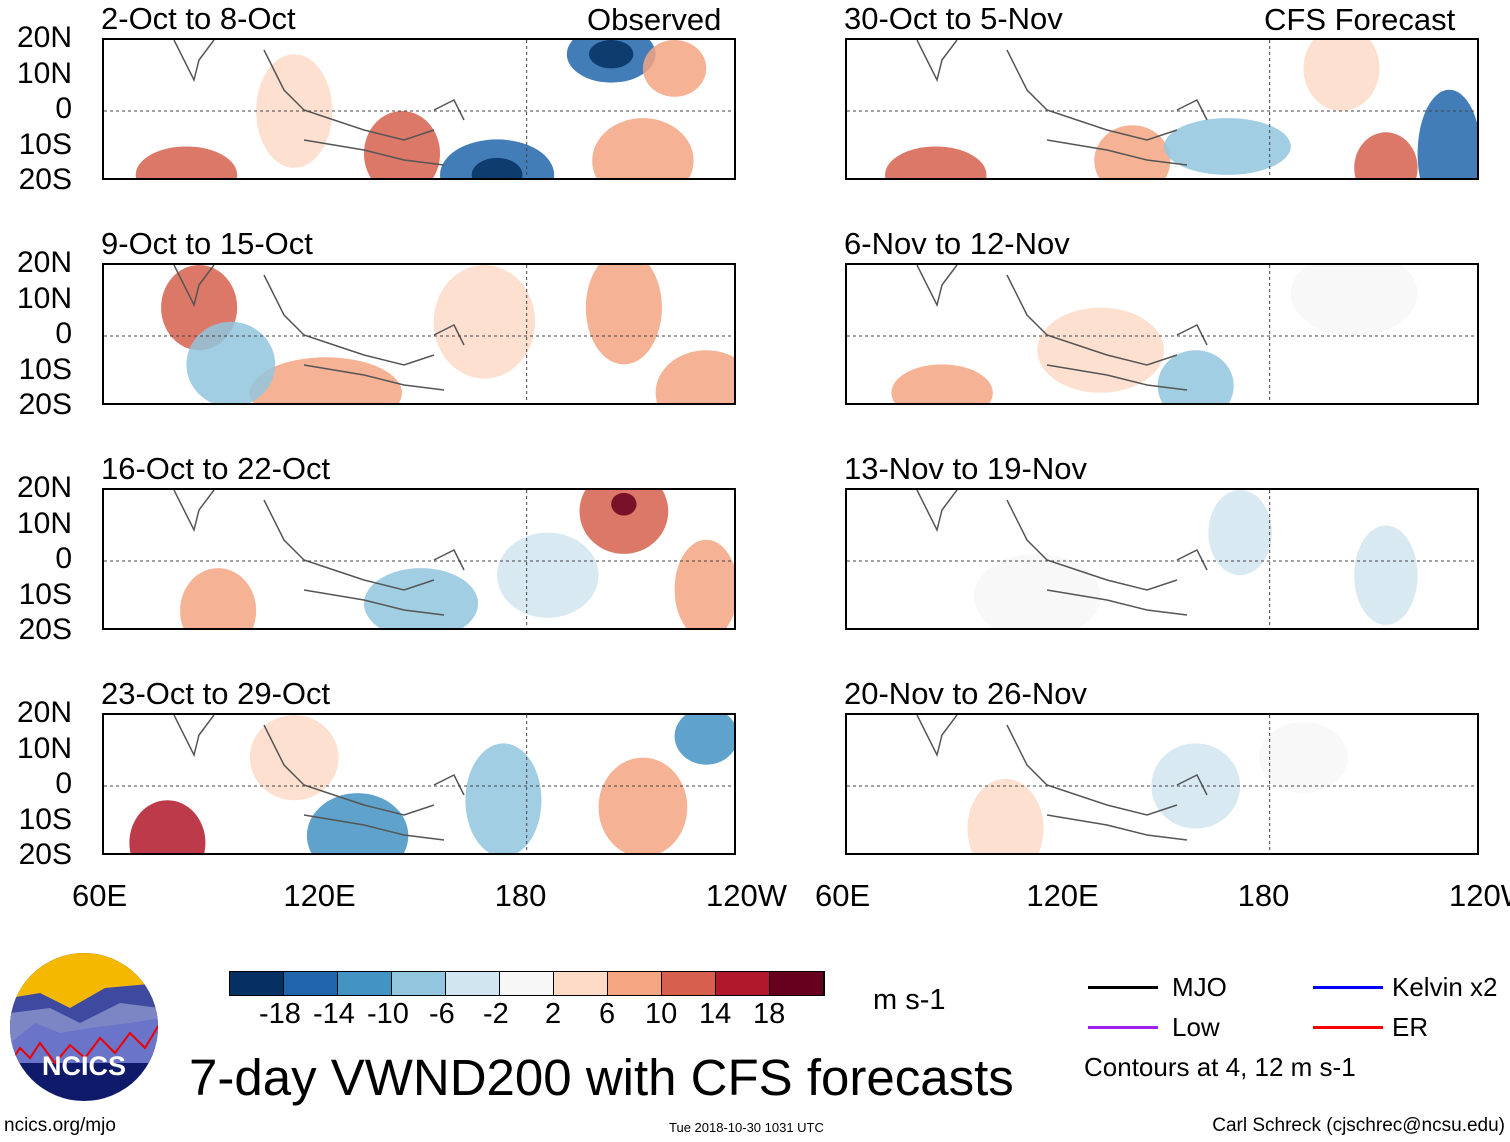 This screenshot has width=1510, height=1142. I want to click on legend-mjo: MJO, so click(1199, 987).